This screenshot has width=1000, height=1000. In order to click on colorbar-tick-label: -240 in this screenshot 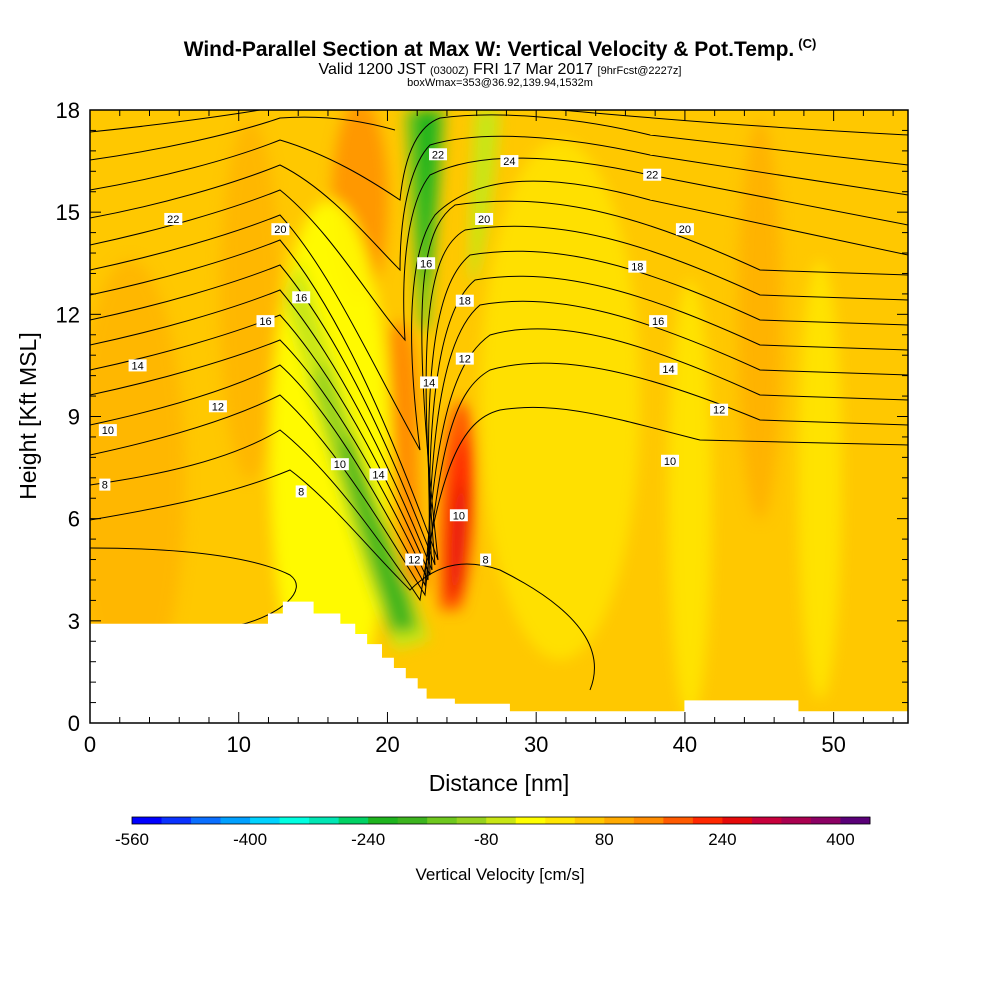, I will do `click(368, 839)`.